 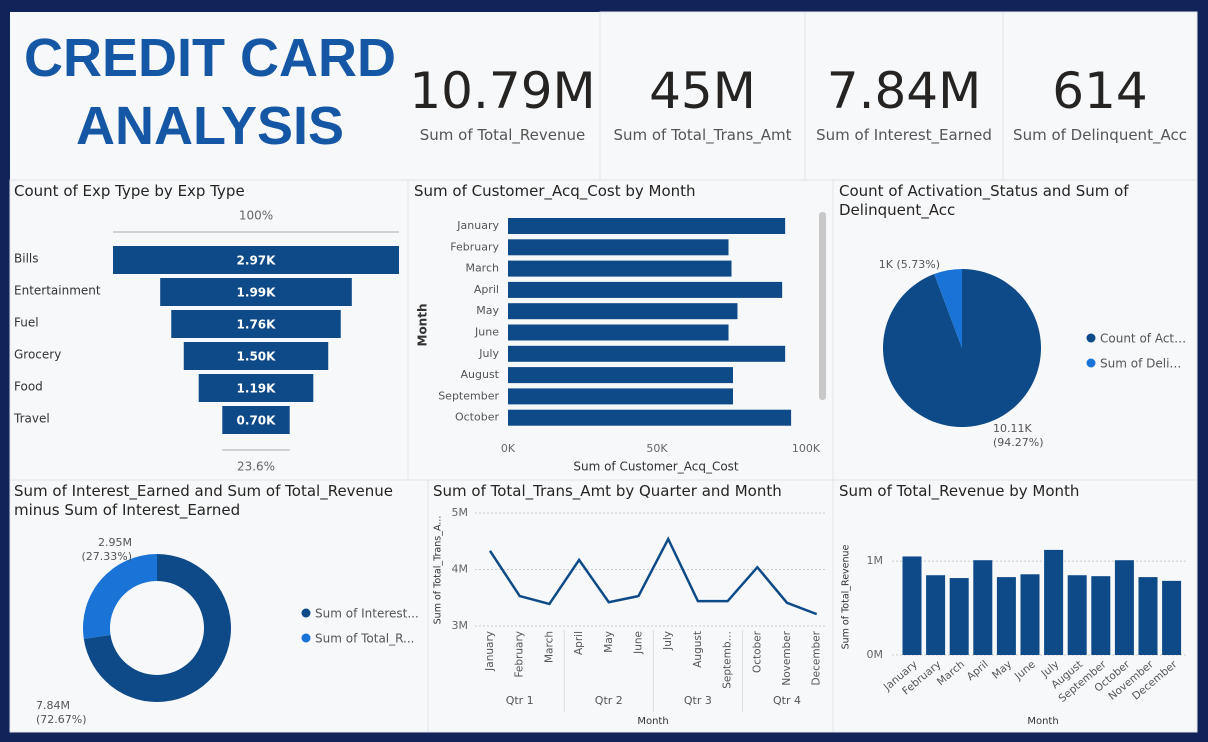 I want to click on y-tick-label: July, so click(x=488, y=353).